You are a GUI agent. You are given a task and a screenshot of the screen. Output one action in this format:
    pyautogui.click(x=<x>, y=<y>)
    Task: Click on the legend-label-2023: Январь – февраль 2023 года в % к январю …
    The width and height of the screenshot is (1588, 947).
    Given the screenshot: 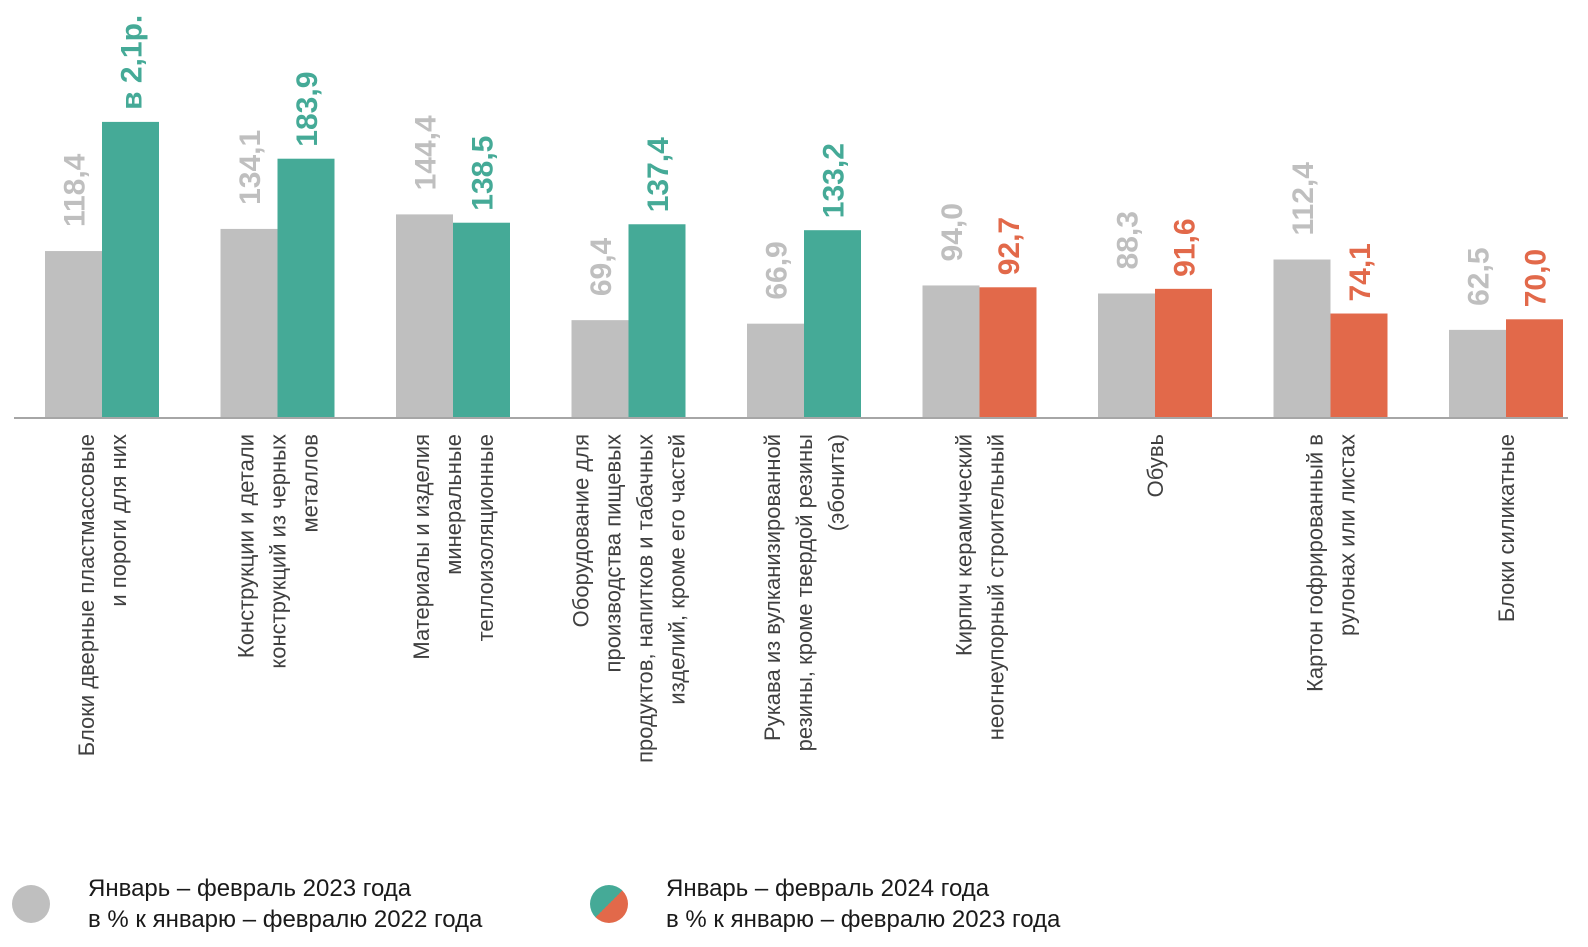 What is the action you would take?
    pyautogui.click(x=285, y=904)
    